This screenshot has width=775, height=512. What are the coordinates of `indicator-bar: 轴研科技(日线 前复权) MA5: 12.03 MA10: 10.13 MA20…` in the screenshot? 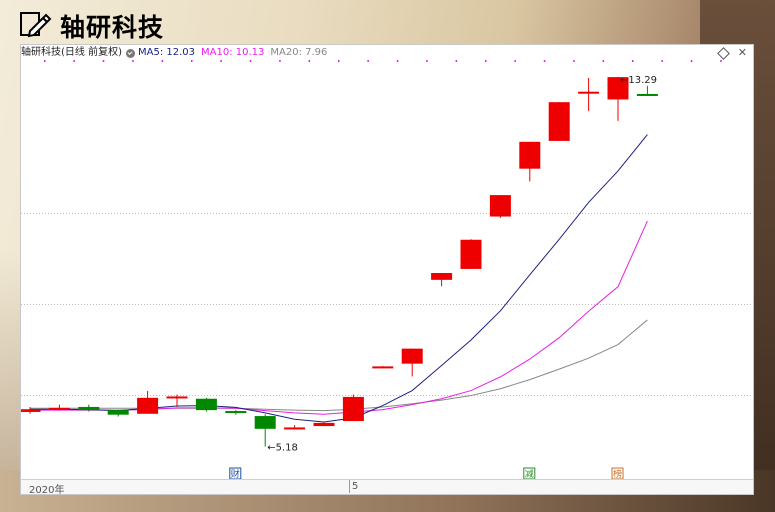 It's located at (387, 53).